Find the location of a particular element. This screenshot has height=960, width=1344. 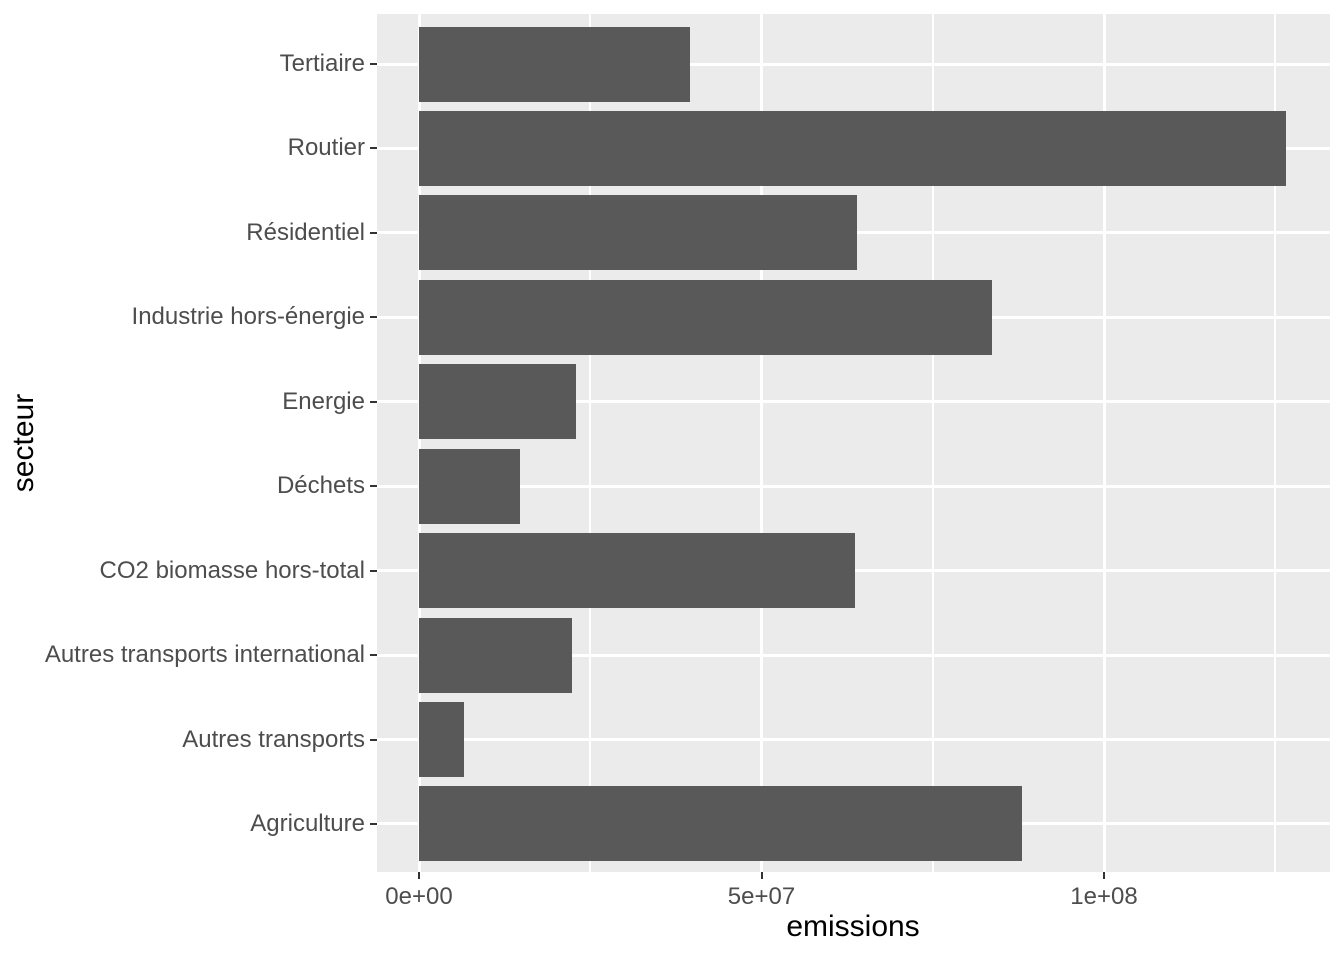

bar-Tertiaire is located at coordinates (555, 64).